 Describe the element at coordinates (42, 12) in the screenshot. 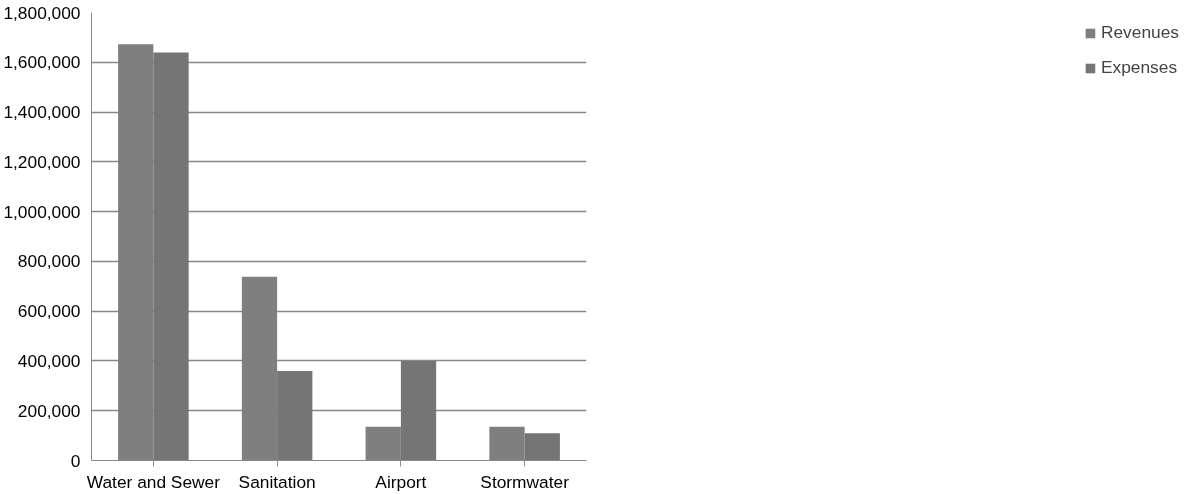

I see `y-tick-label: 1,800,000` at that location.